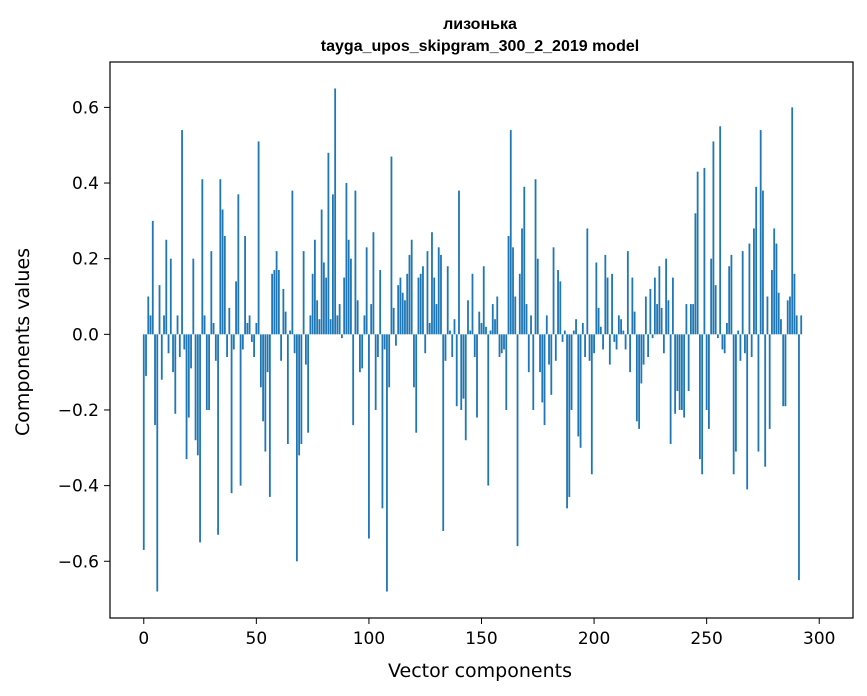 The width and height of the screenshot is (867, 696). Describe the element at coordinates (85, 335) in the screenshot. I see `y-tick-label: 0.0` at that location.